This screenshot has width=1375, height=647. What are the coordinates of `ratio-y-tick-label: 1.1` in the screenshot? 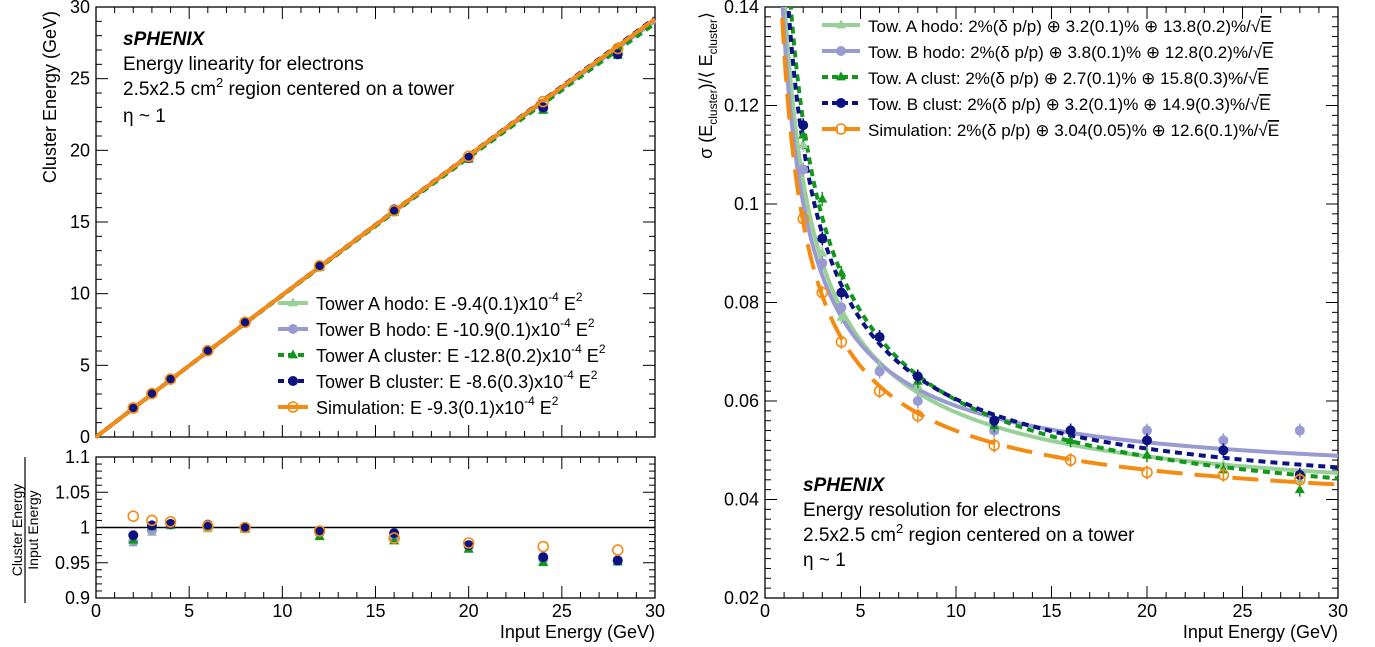 It's located at (77, 457).